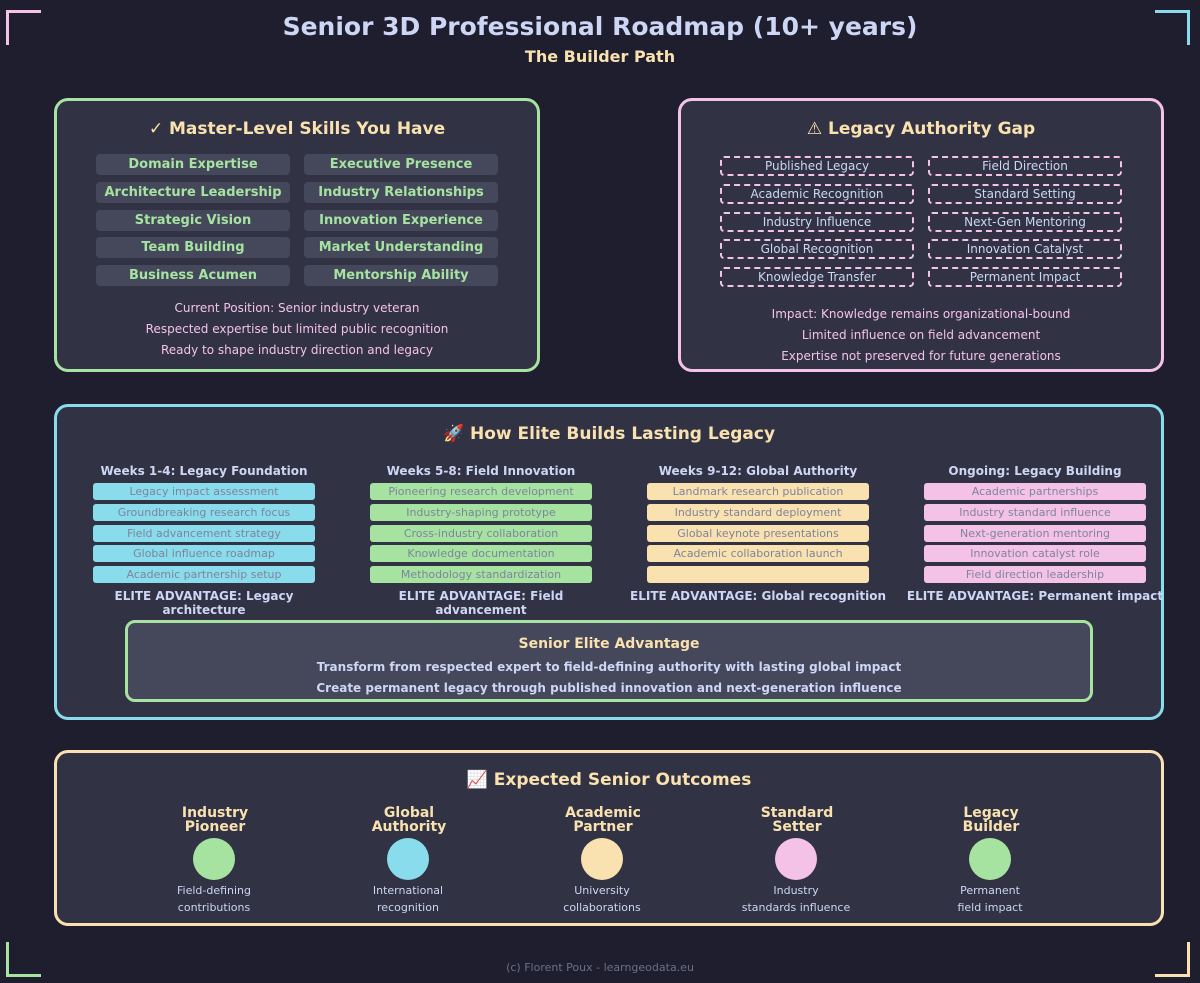 The width and height of the screenshot is (1200, 983). I want to click on skill-chip: Mentorship Ability, so click(401, 275).